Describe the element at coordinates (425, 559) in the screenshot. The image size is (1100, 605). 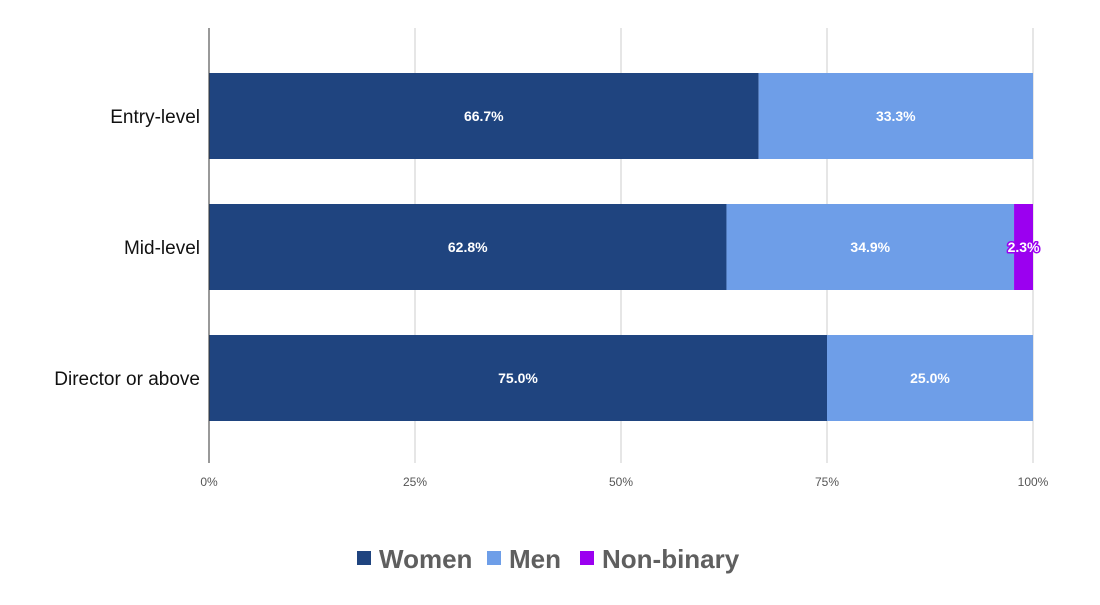
I see `legend-label-women: Women` at that location.